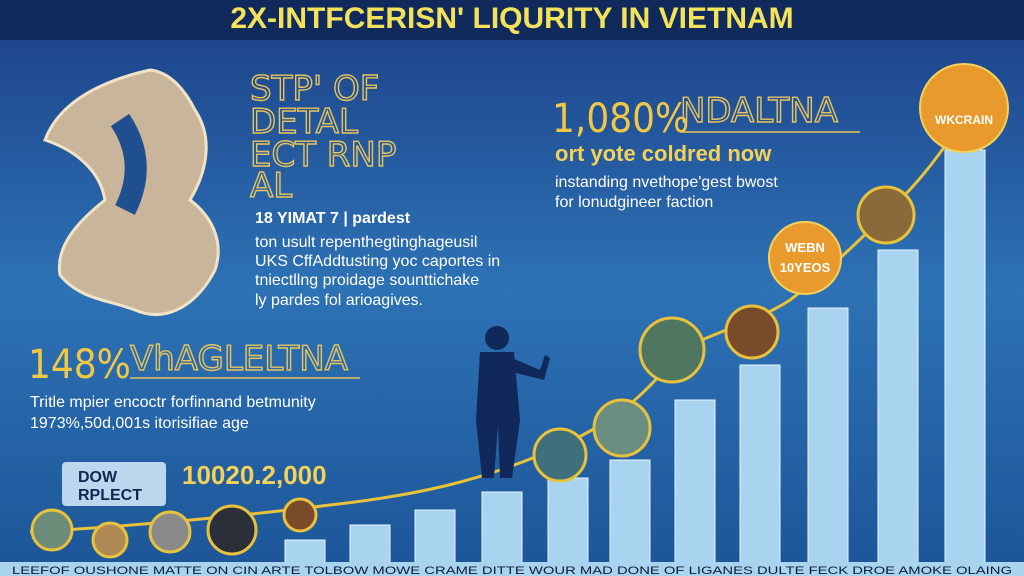  What do you see at coordinates (367, 280) in the screenshot?
I see `paragraph-line: tniectllng proidage sounttichake` at bounding box center [367, 280].